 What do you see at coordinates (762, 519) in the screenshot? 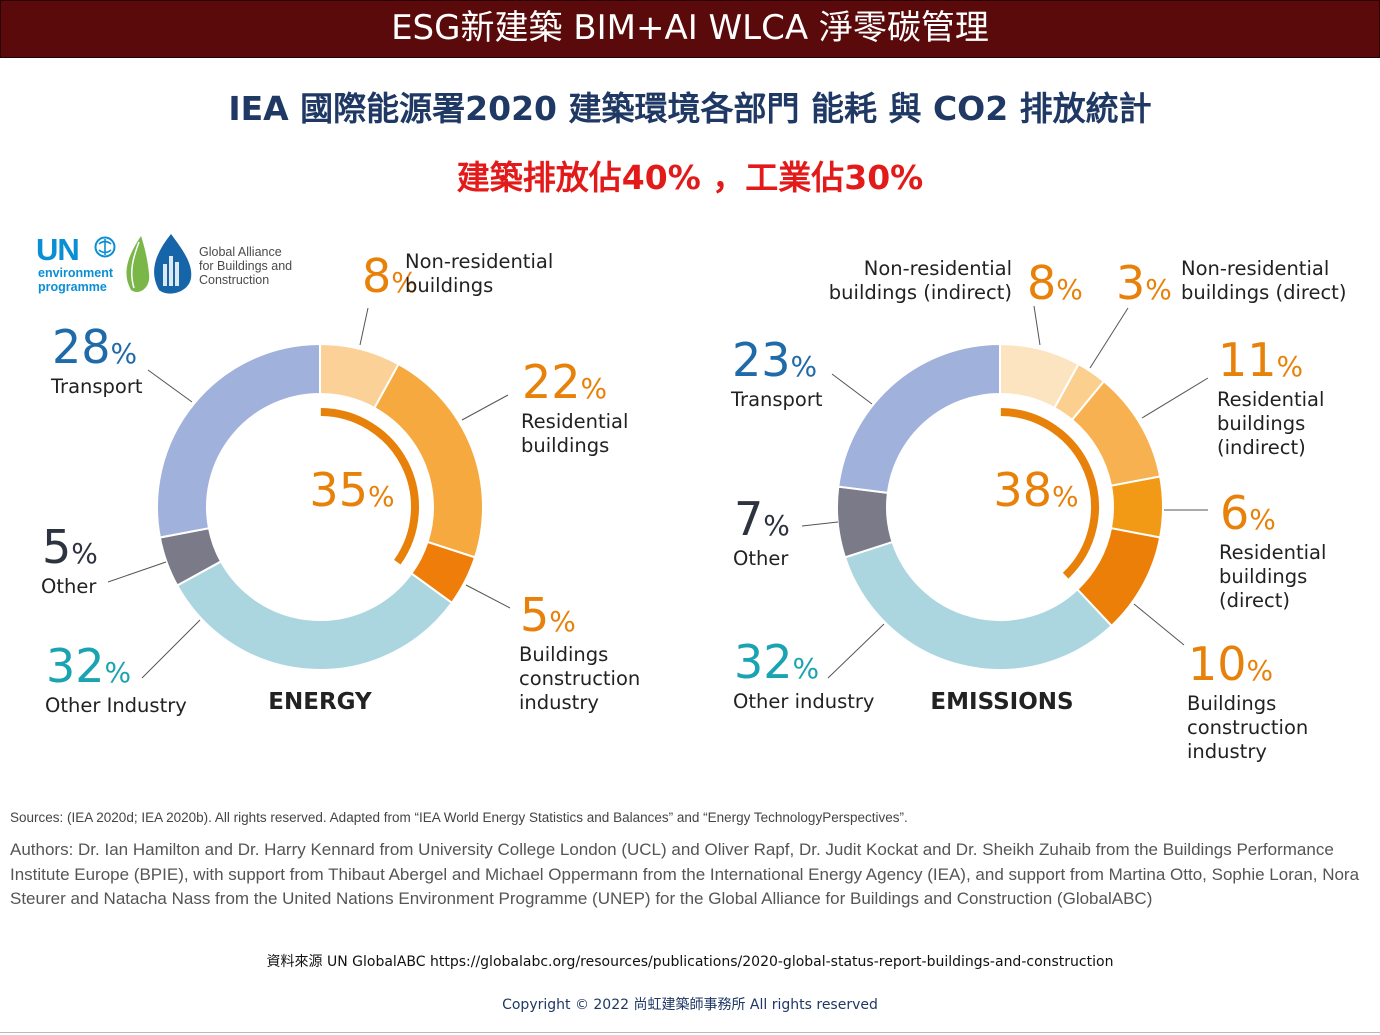
I see `value-label: 7%` at bounding box center [762, 519].